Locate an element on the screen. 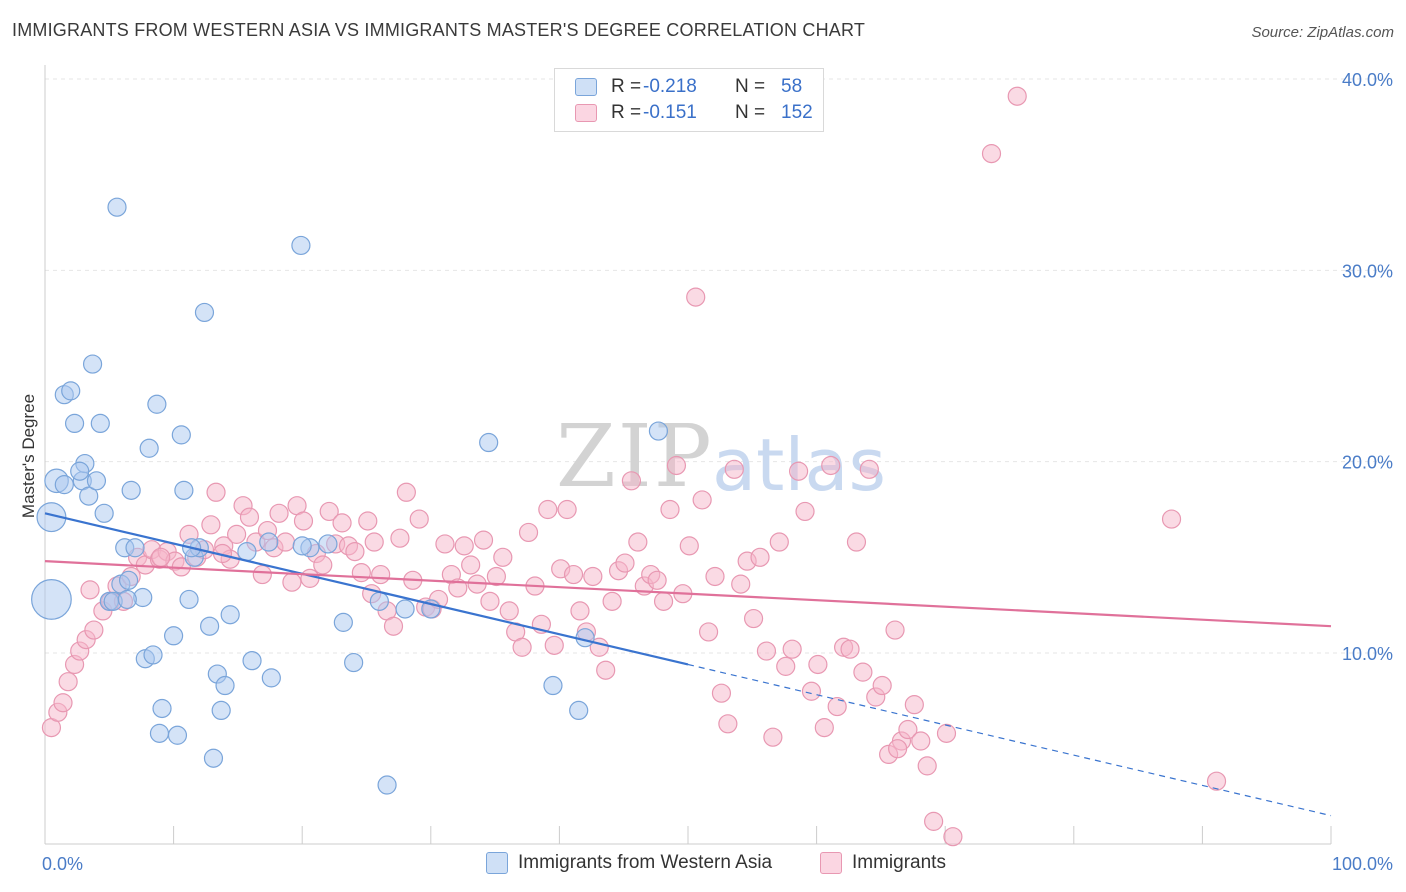 This screenshot has height=892, width=1406. r-value: -0.151 is located at coordinates (670, 112).